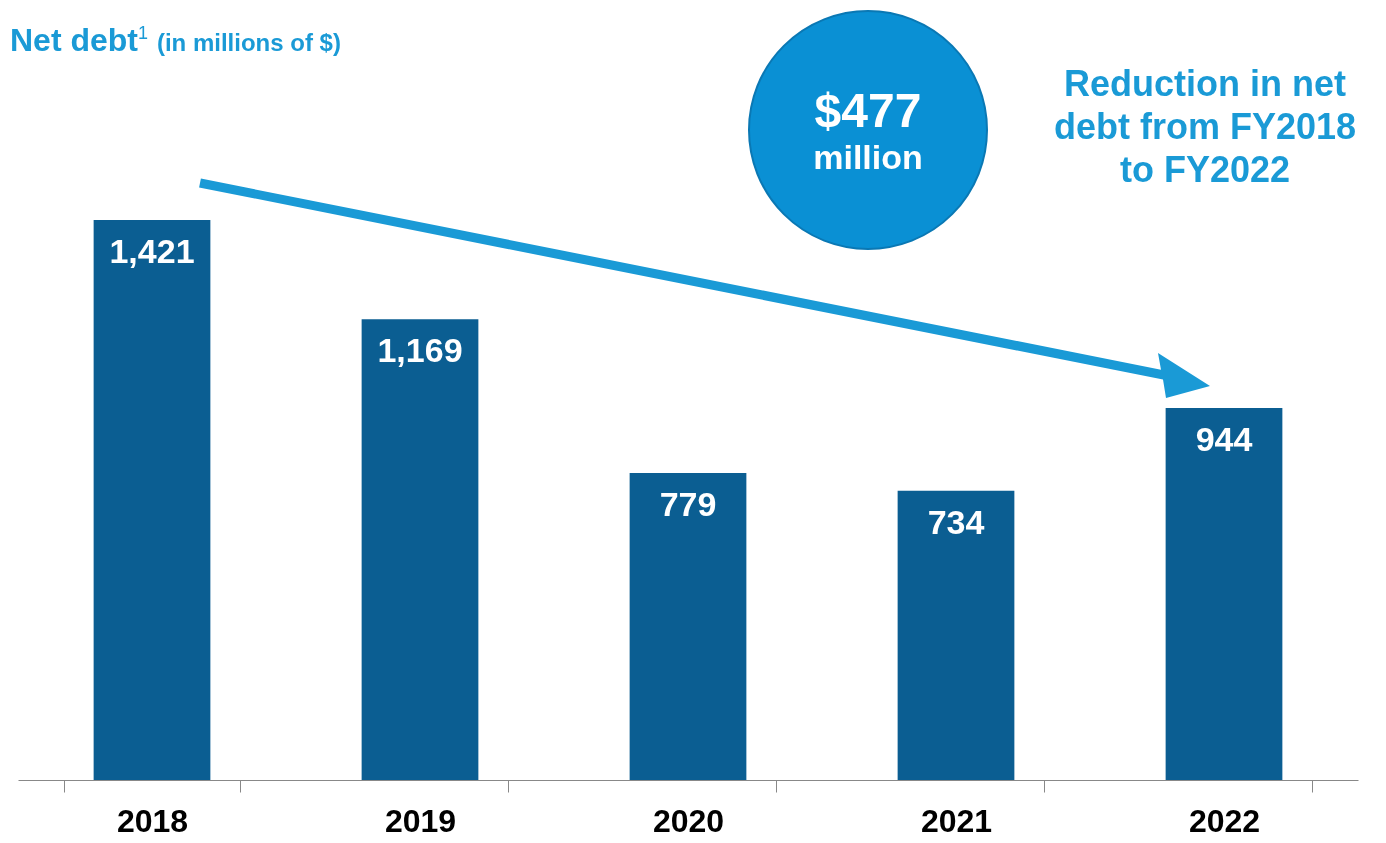  Describe the element at coordinates (152, 820) in the screenshot. I see `x-tick-label: 2018` at that location.